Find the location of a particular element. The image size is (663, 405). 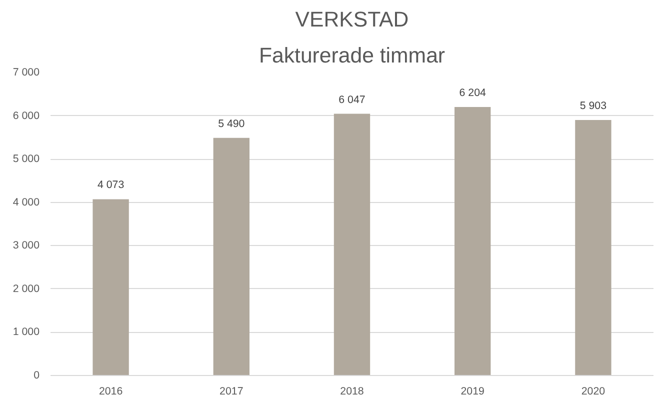

y-tick-label: 3 000 is located at coordinates (26, 246).